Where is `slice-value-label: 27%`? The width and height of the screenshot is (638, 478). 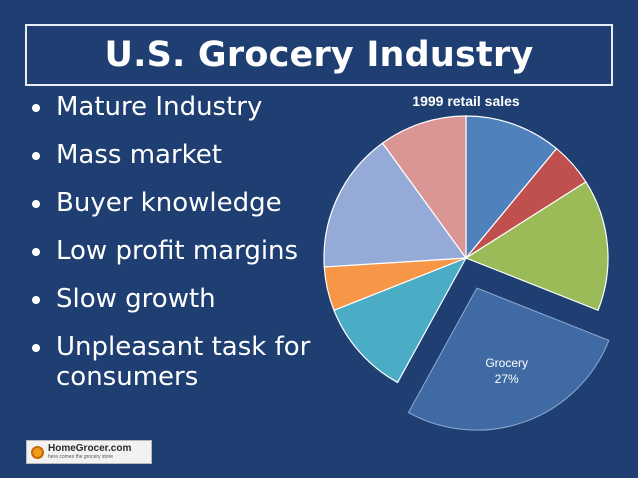
slice-value-label: 27% is located at coordinates (507, 379).